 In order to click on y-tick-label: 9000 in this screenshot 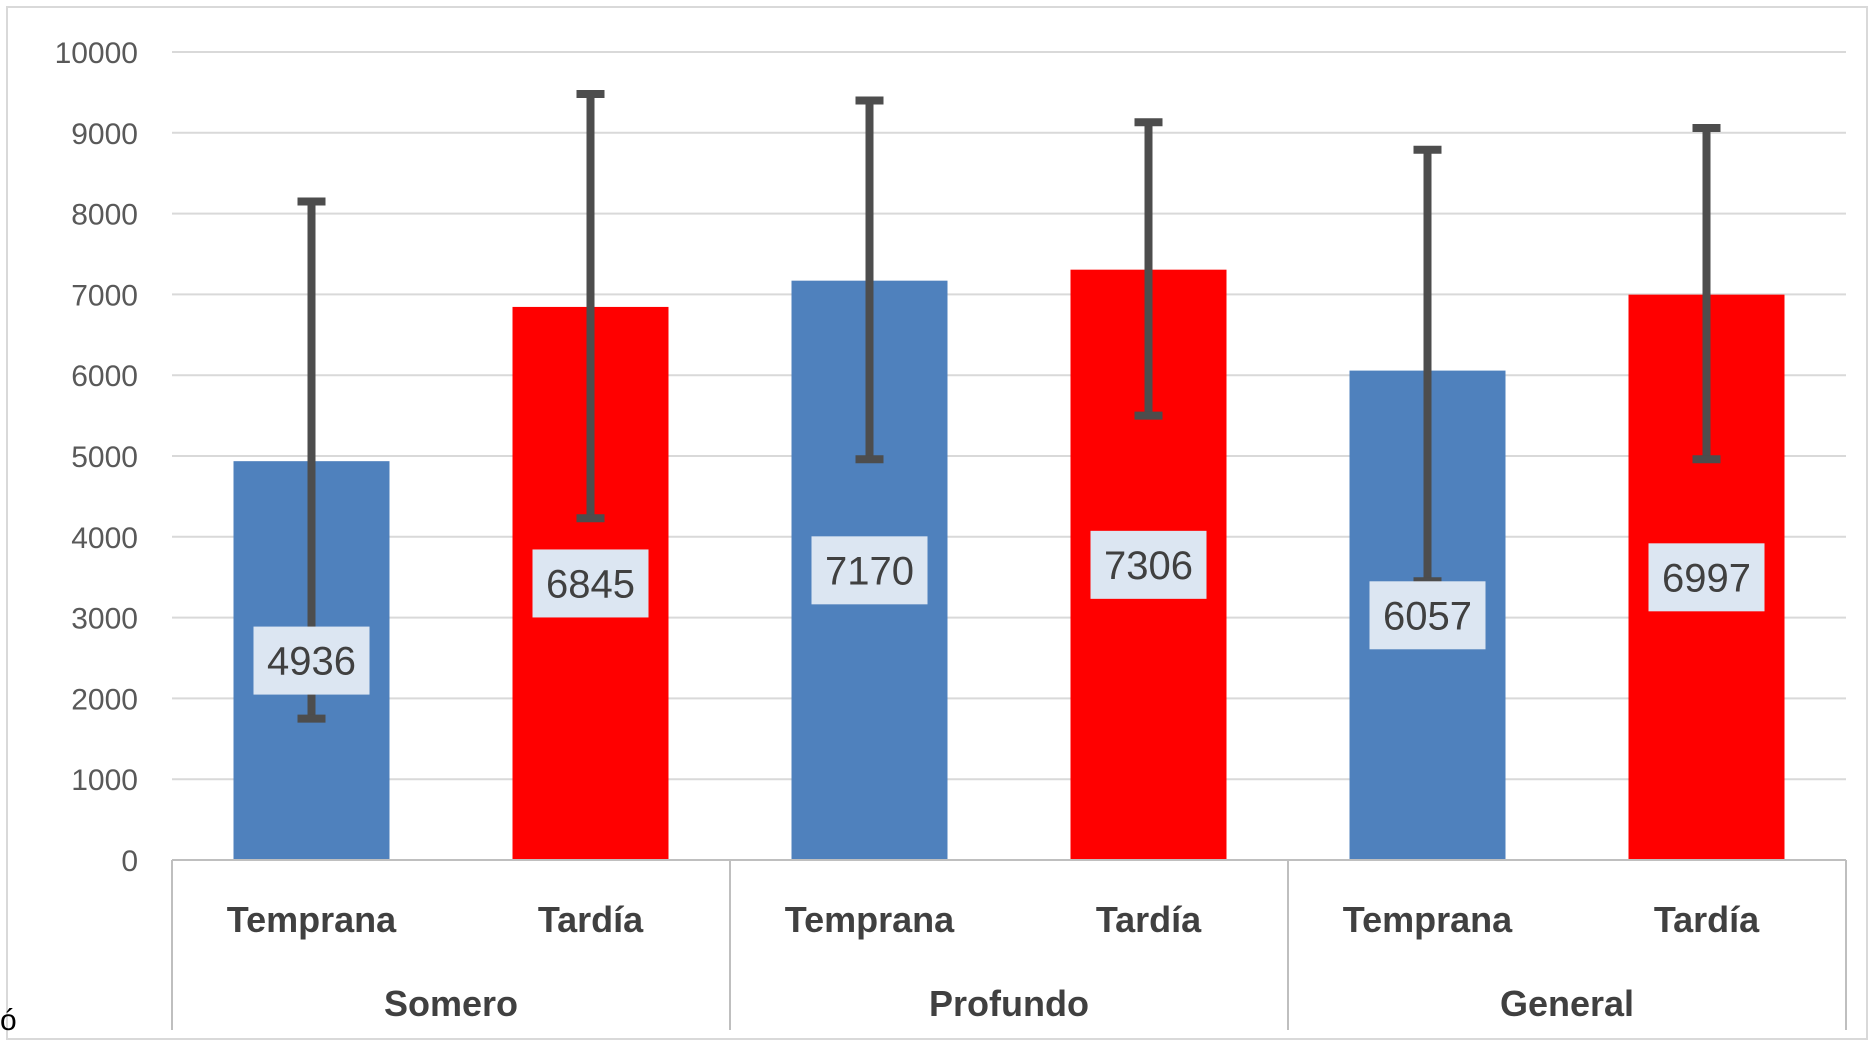, I will do `click(104, 134)`.